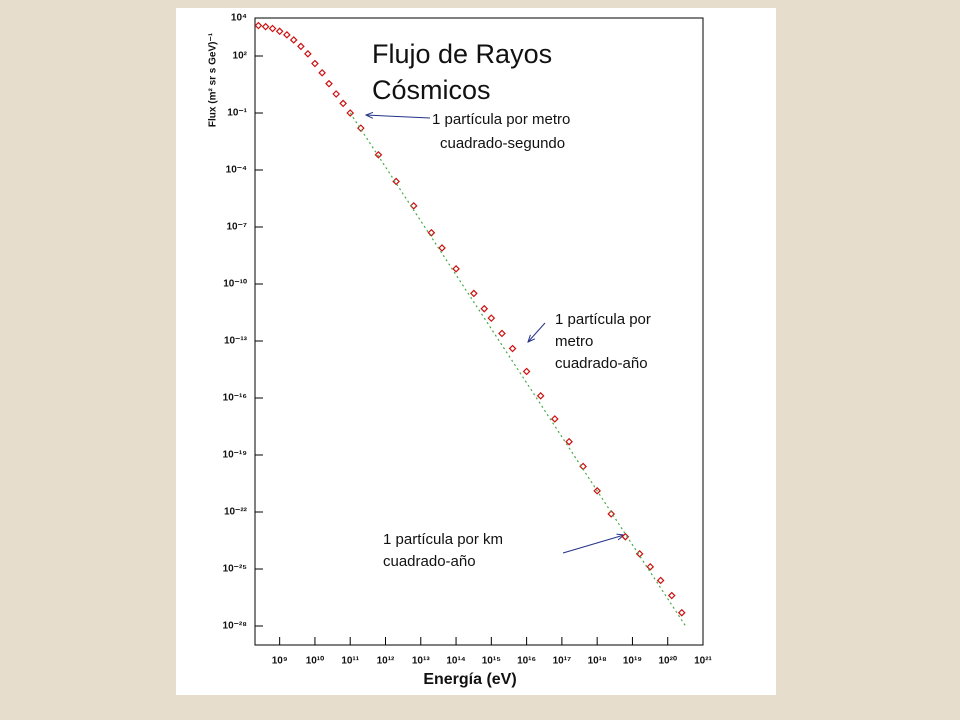  What do you see at coordinates (431, 90) in the screenshot?
I see `chart-title: Cósmicos` at bounding box center [431, 90].